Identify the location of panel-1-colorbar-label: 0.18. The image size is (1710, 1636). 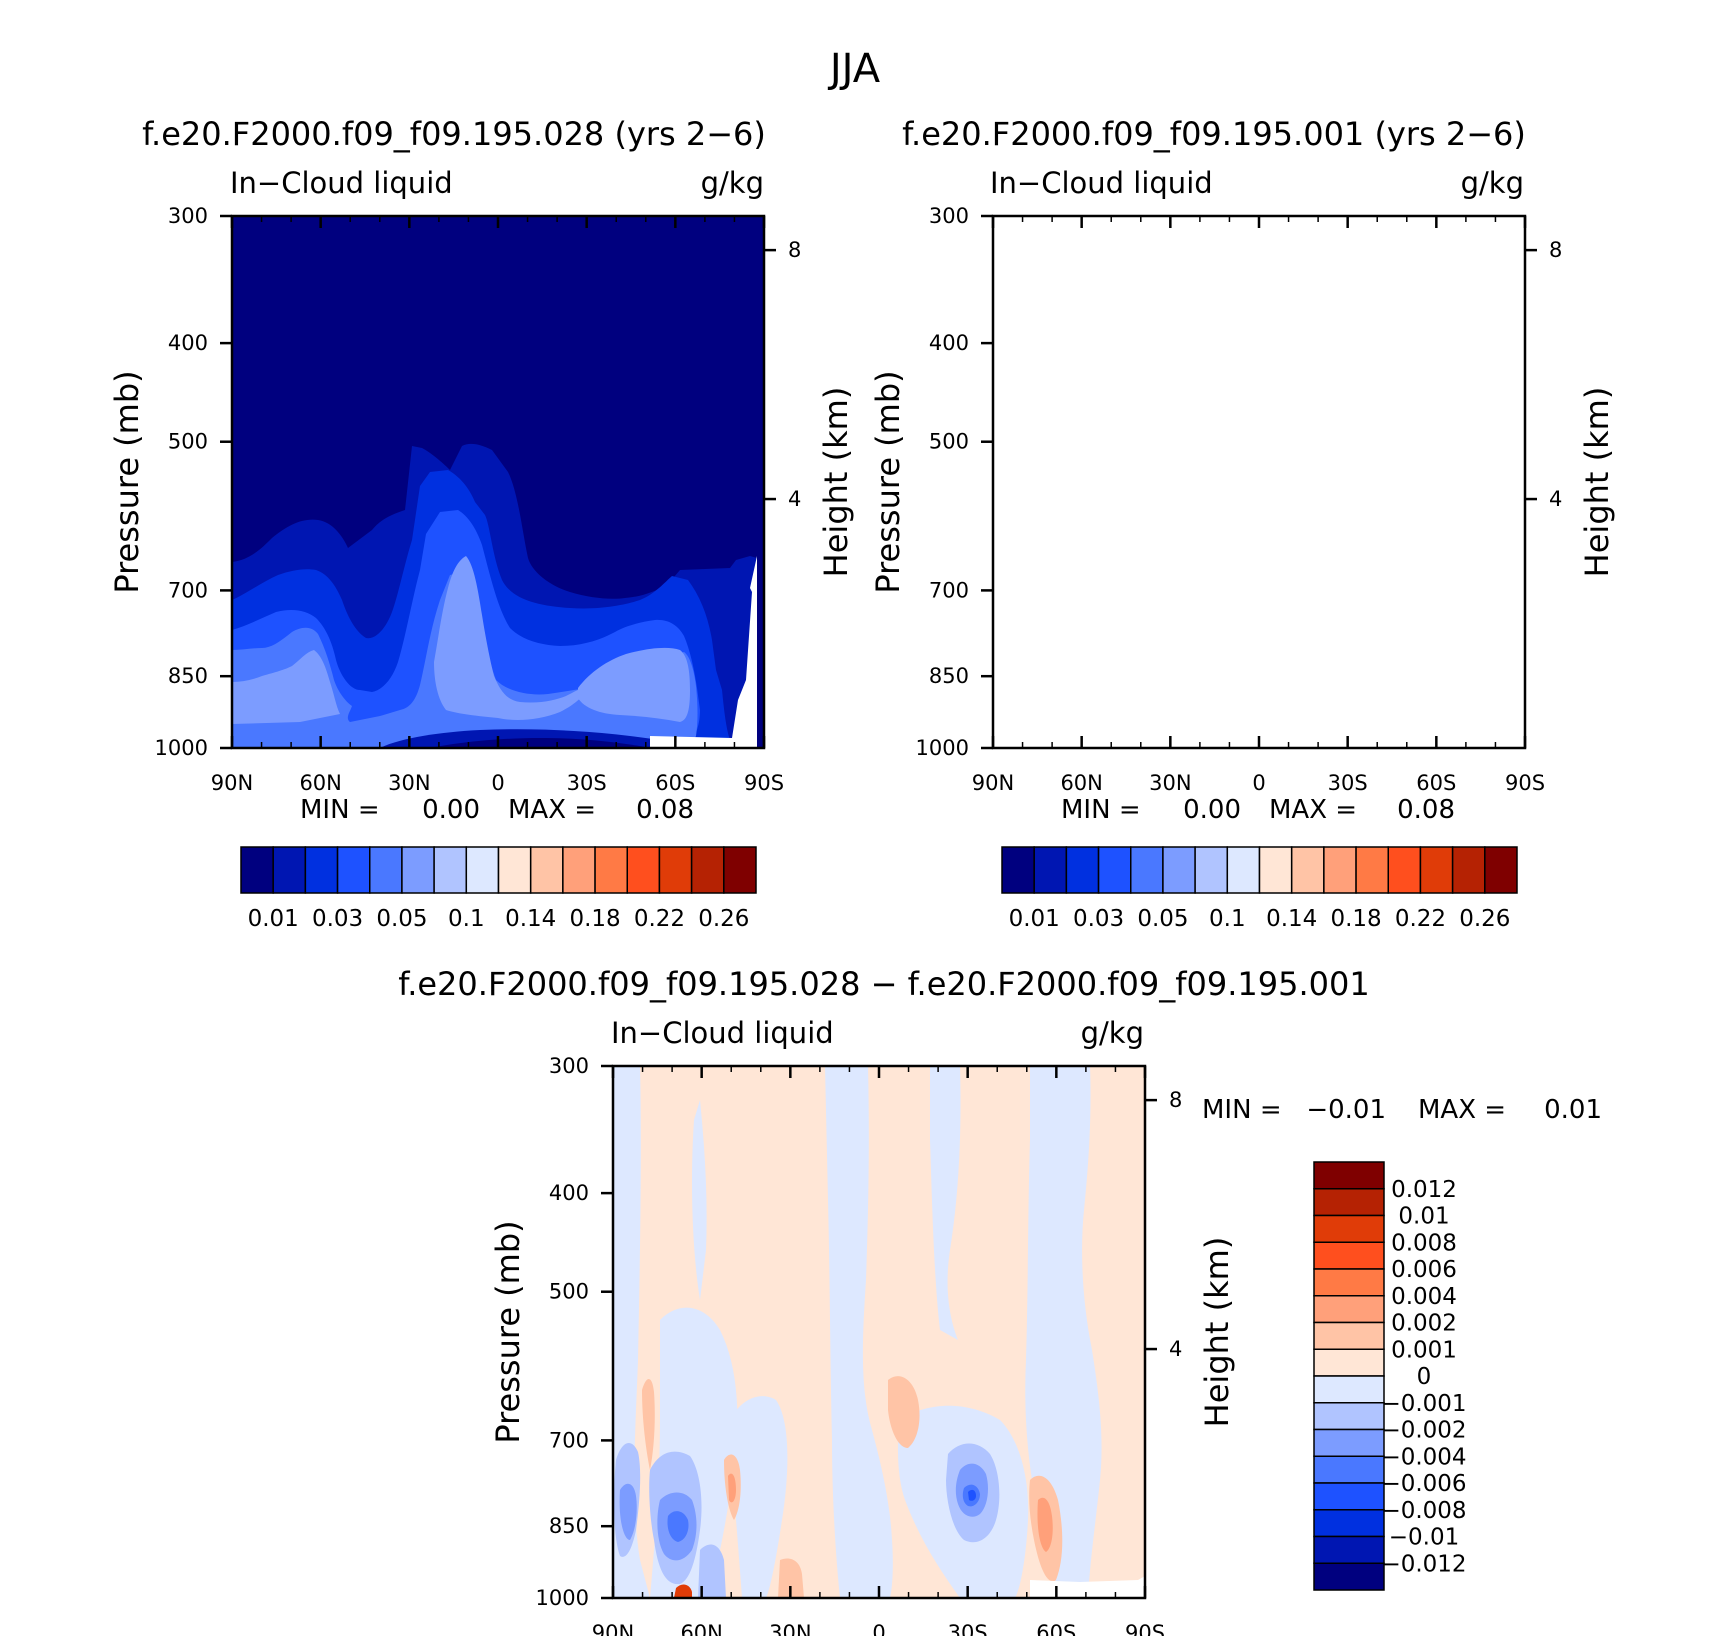
(594, 919).